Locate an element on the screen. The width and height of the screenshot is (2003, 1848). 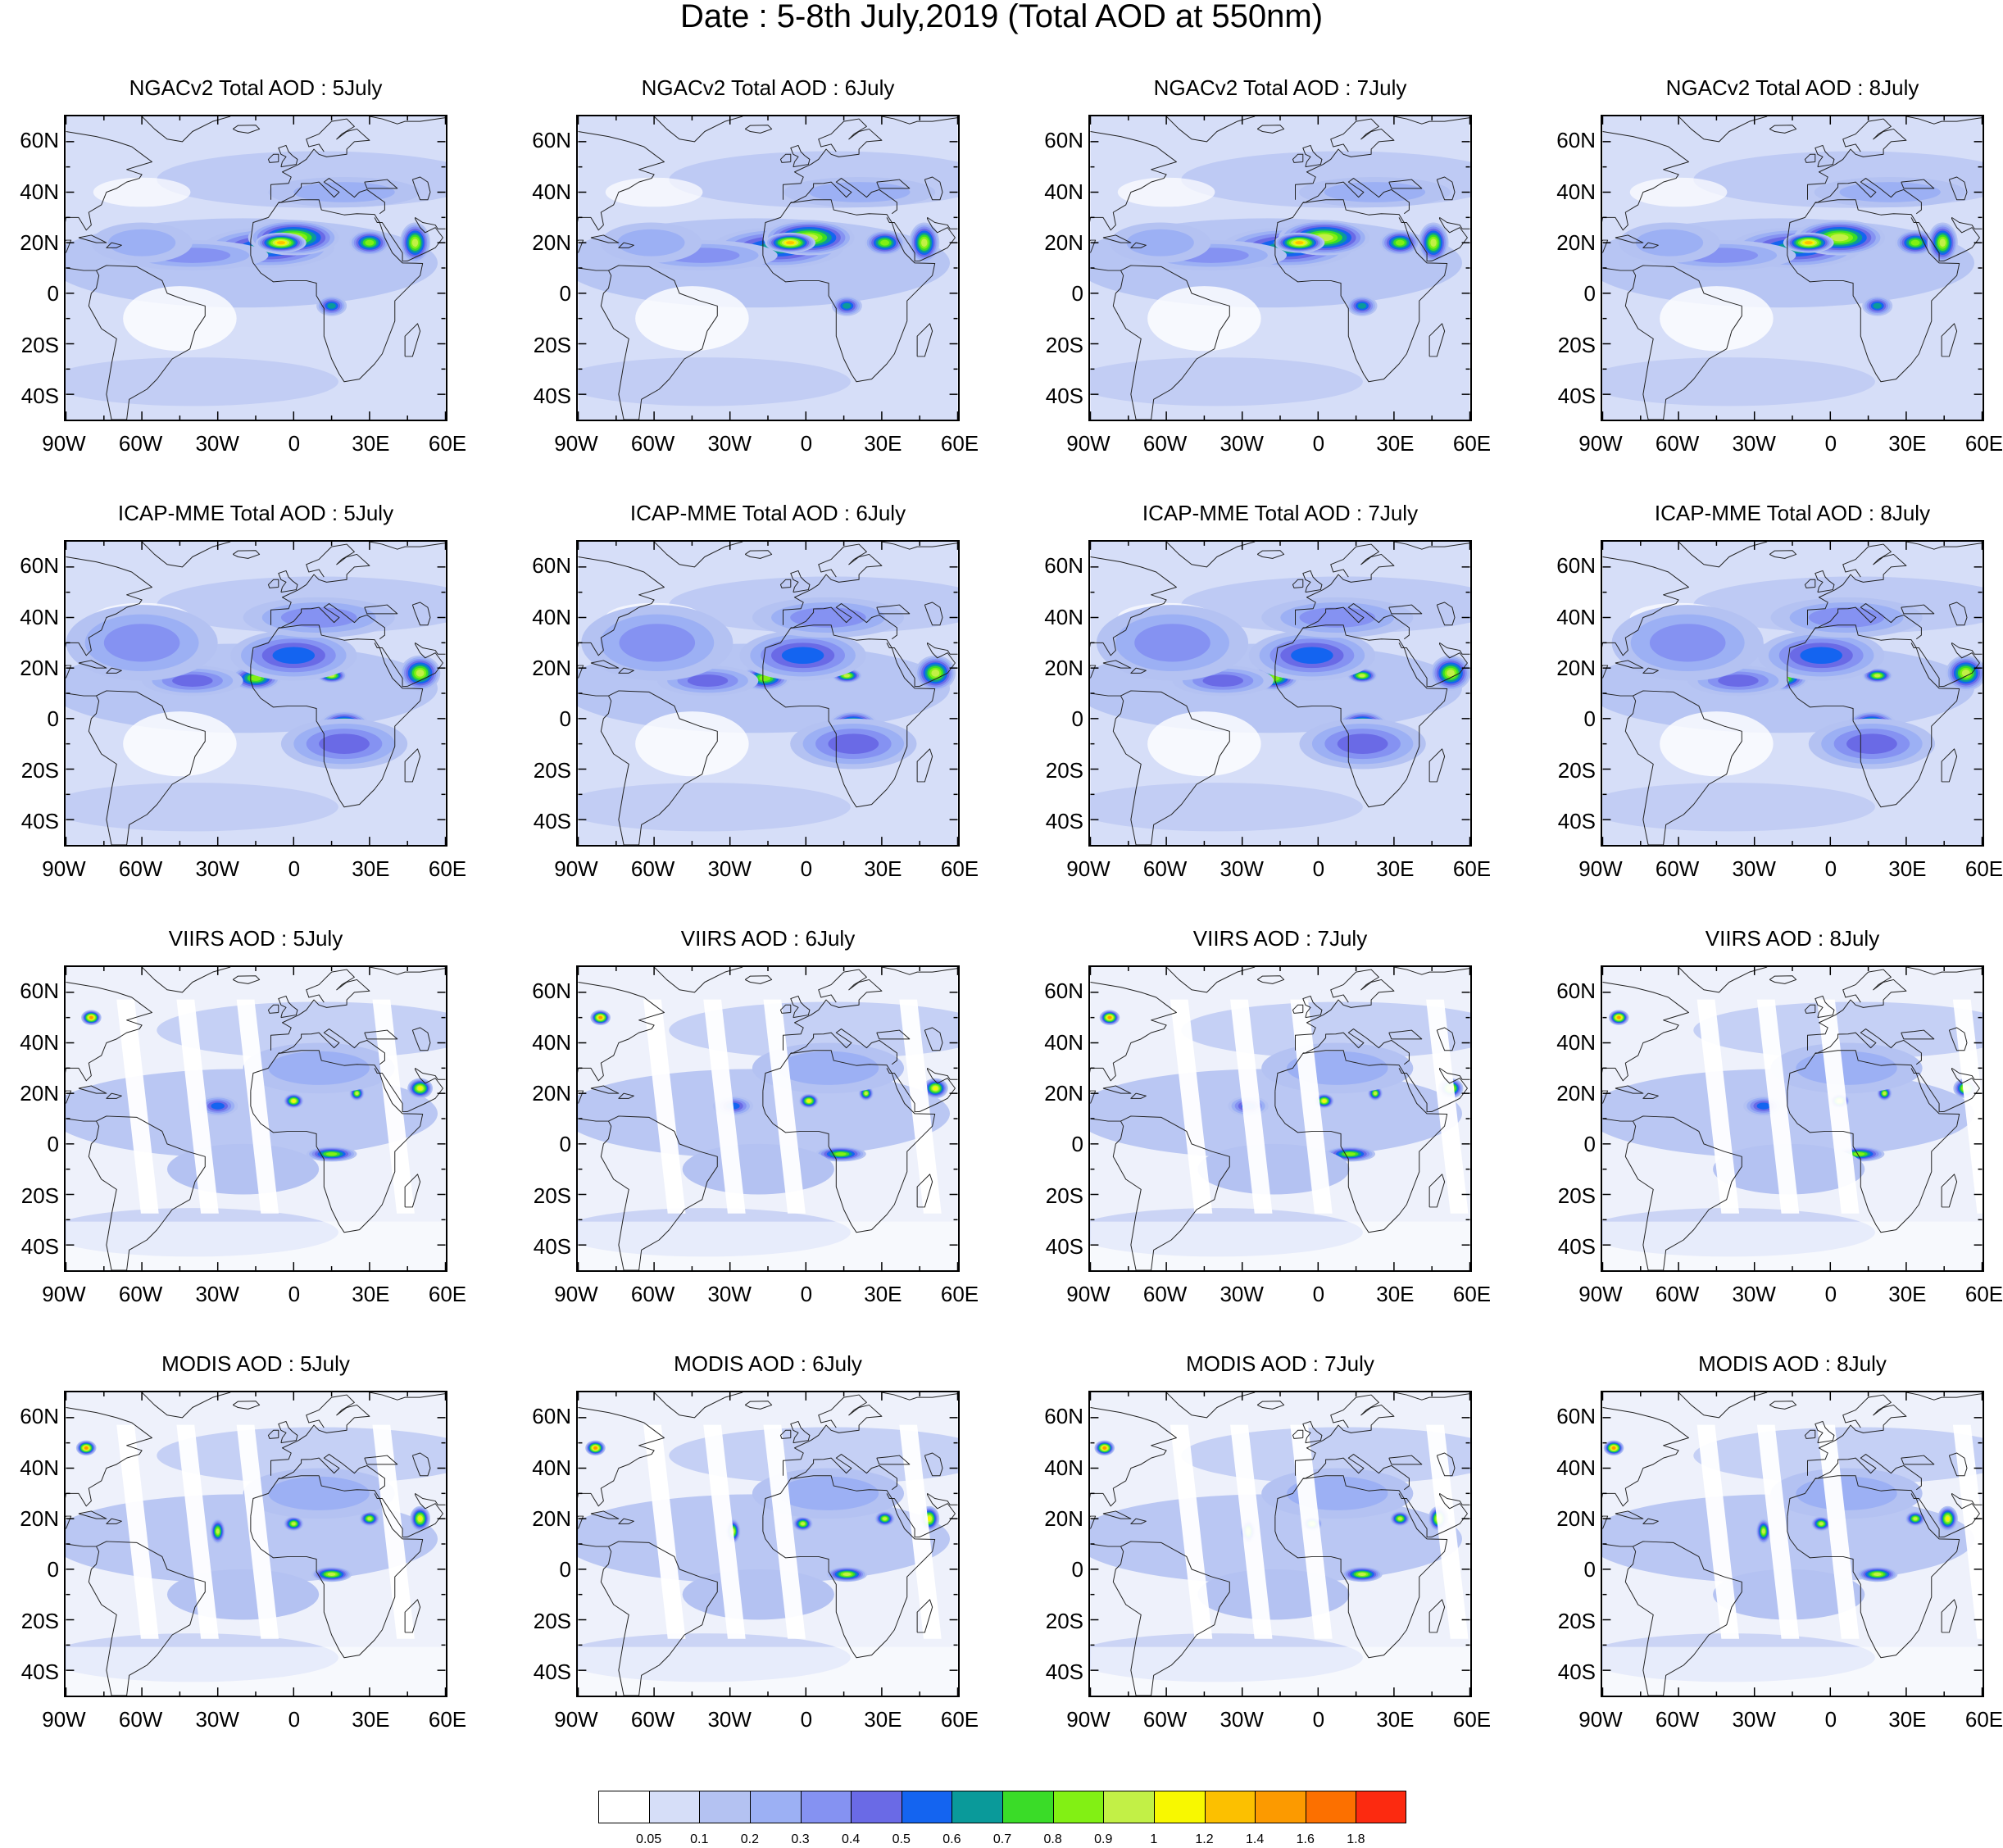
colorbar-label: 0.4 is located at coordinates (851, 1839).